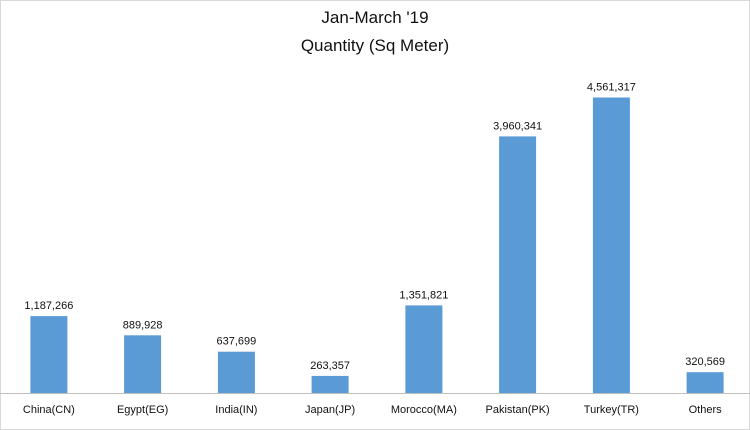 The image size is (750, 430). What do you see at coordinates (330, 410) in the screenshot?
I see `x-tick-label: Japan(JP)` at bounding box center [330, 410].